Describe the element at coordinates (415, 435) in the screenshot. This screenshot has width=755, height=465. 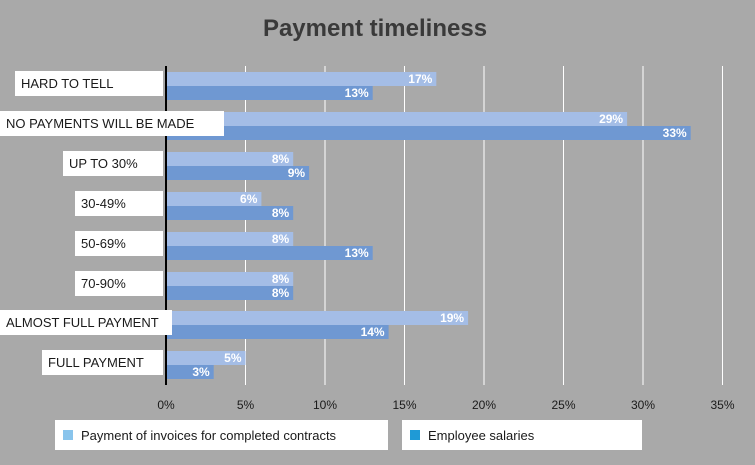
I see `legend-swatch-salaries` at that location.